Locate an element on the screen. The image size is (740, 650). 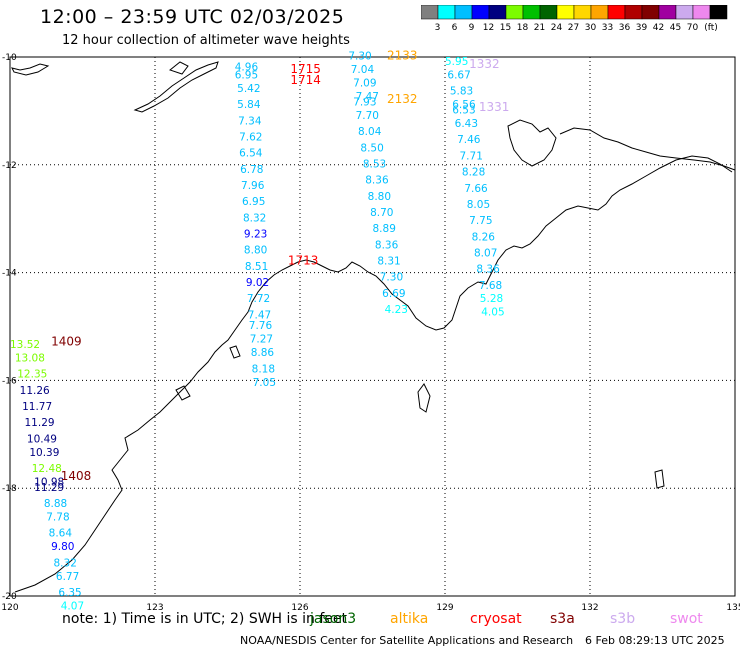
wave-height-label: 6.69 is located at coordinates (393, 294).